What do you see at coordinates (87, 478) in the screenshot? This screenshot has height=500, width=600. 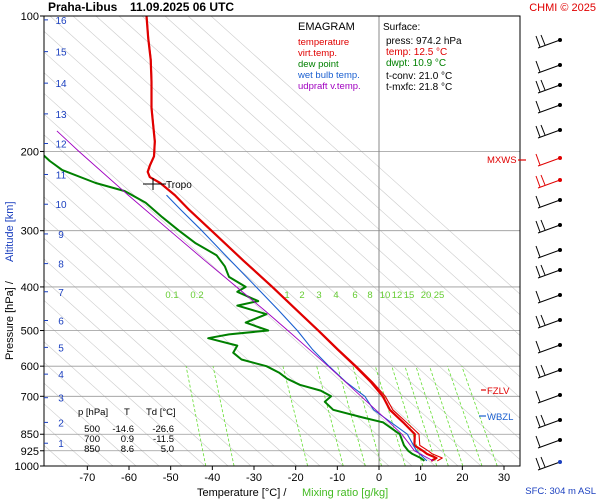 I see `temperature-tick-label: -70` at bounding box center [87, 478].